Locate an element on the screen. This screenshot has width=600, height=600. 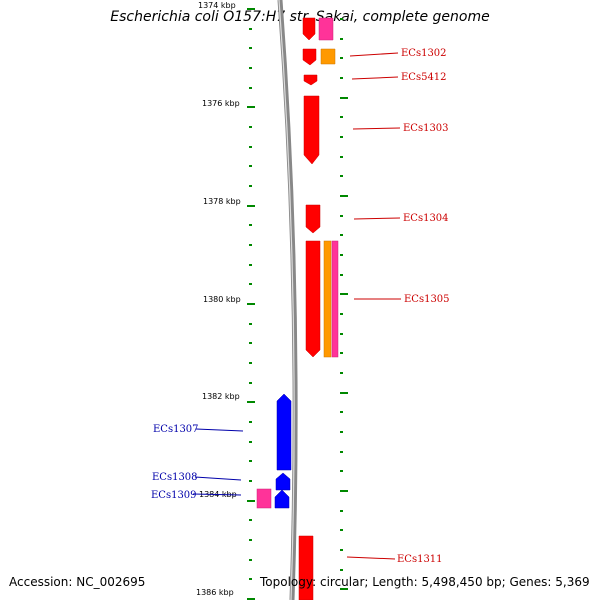
accession-text: Accession: NC_002695 is located at coordinates (77, 582).